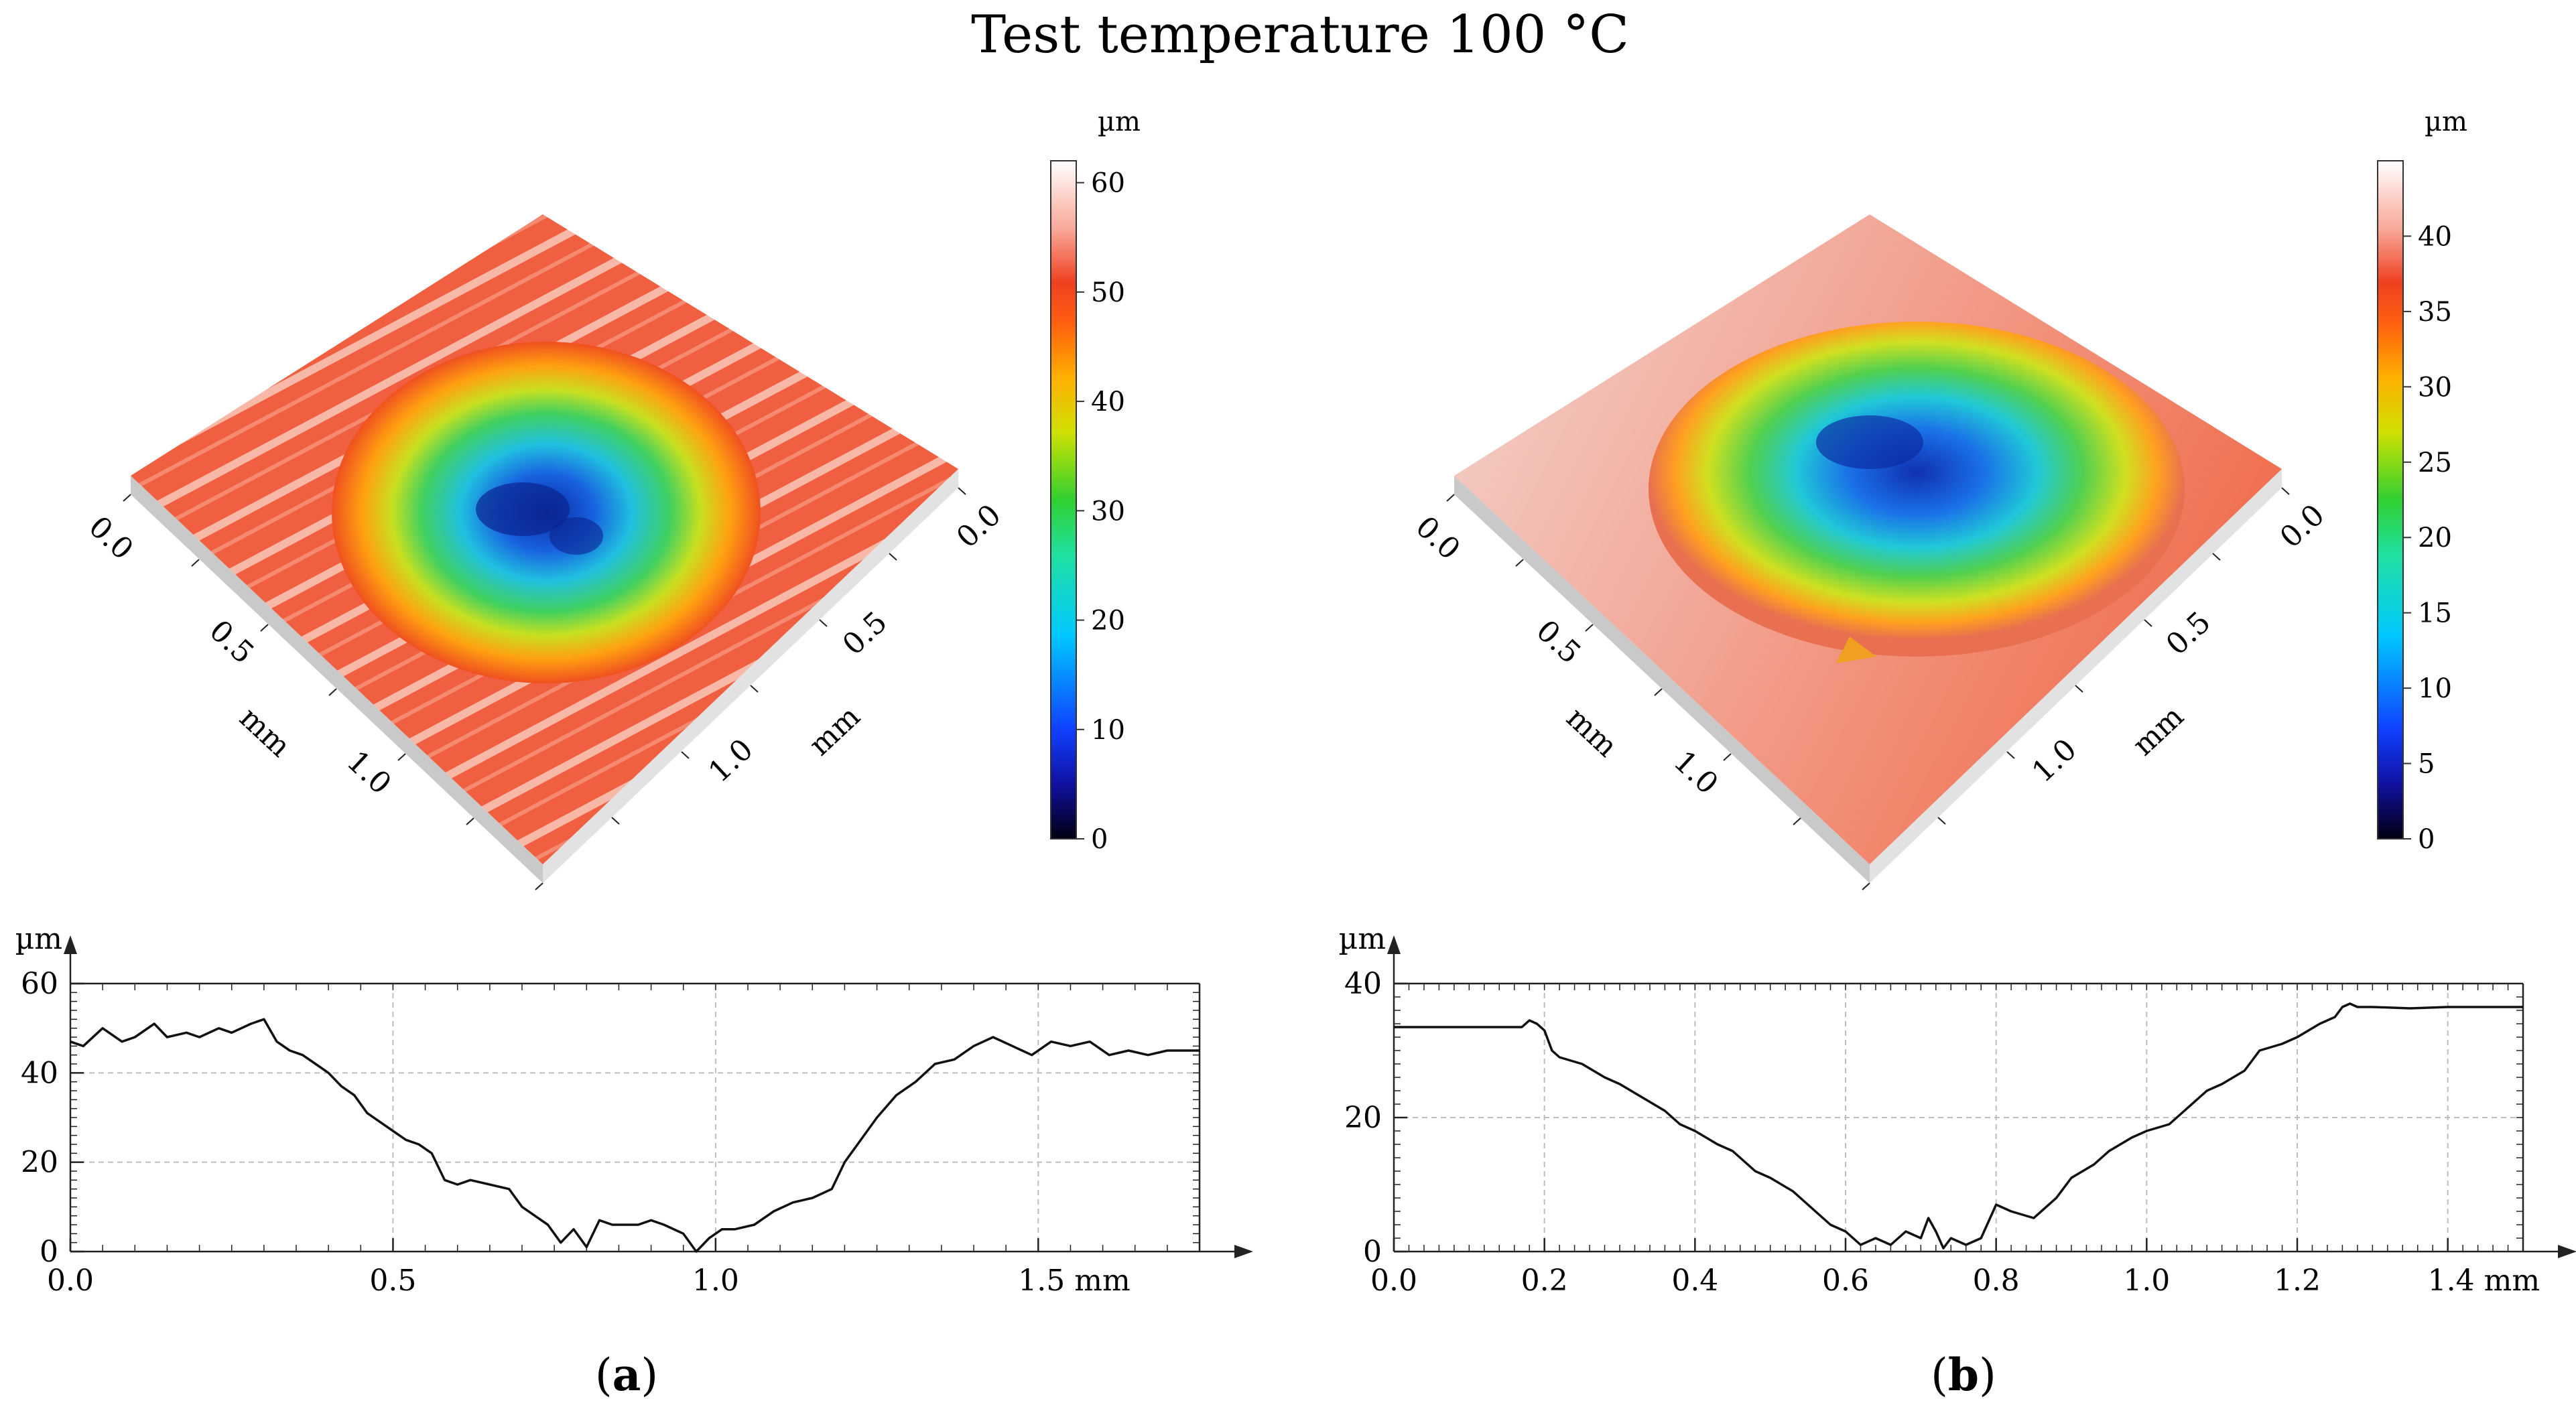 This screenshot has height=1411, width=2576. Describe the element at coordinates (1963, 1375) in the screenshot. I see `panel-label-b: (b)` at that location.